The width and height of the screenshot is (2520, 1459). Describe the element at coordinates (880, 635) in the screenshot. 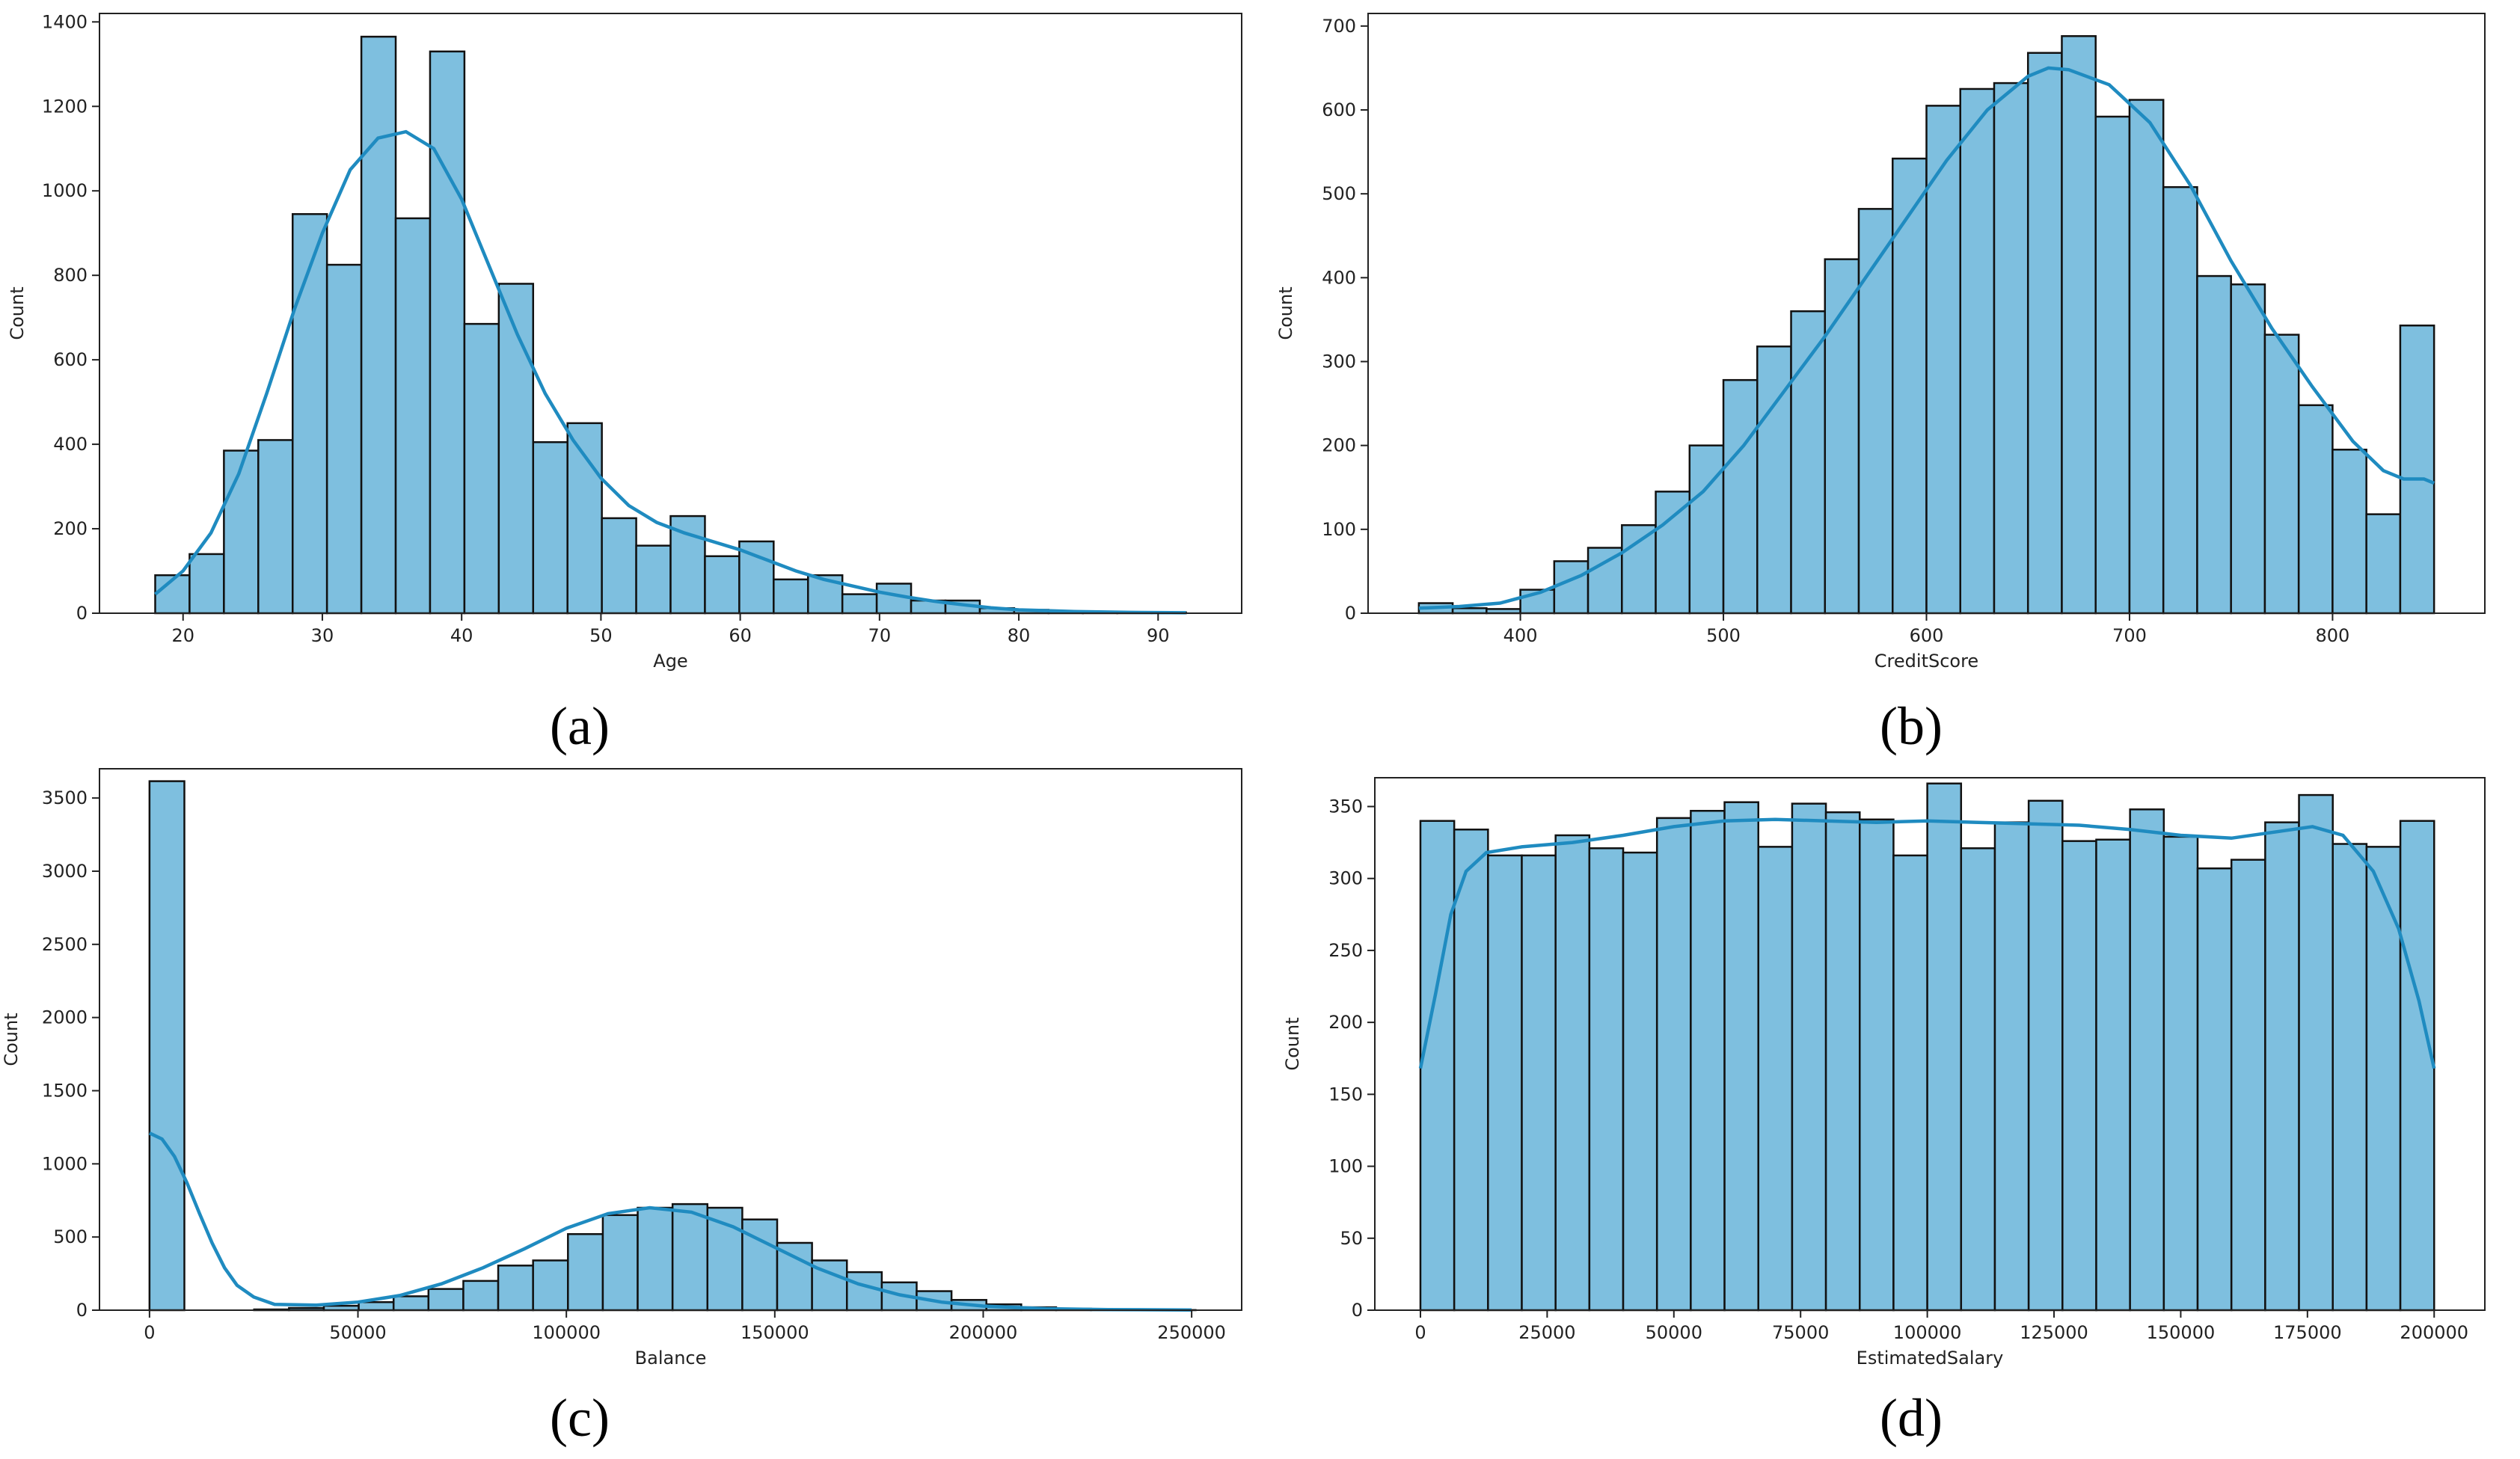

I see `x-tick-label-a-5: 70` at that location.